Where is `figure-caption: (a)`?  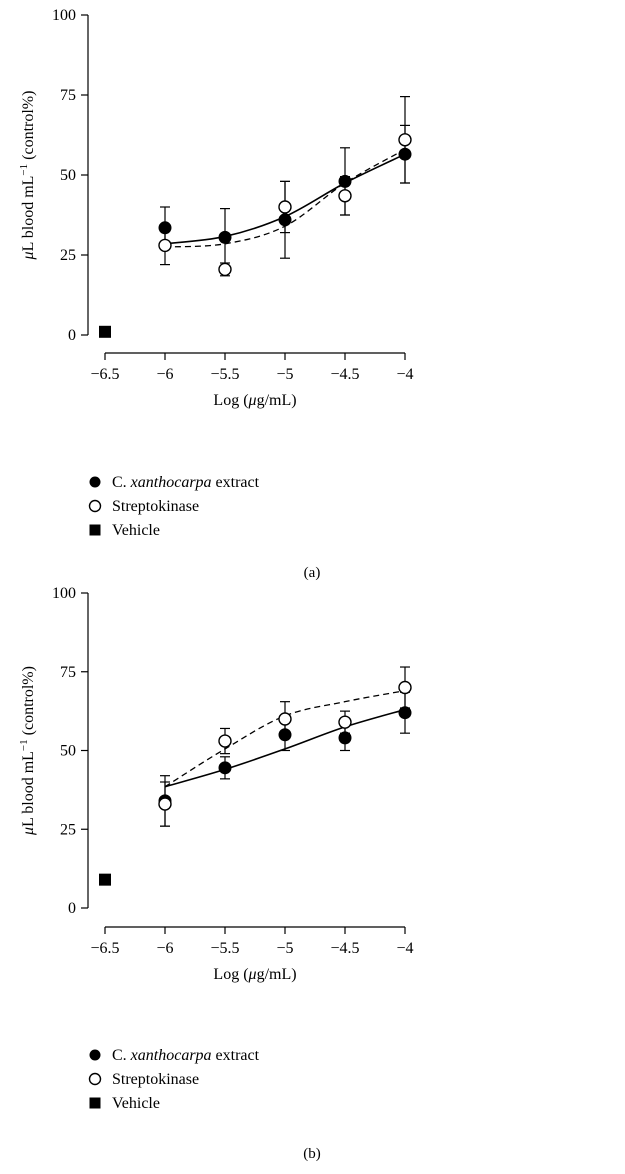 figure-caption: (a) is located at coordinates (312, 573).